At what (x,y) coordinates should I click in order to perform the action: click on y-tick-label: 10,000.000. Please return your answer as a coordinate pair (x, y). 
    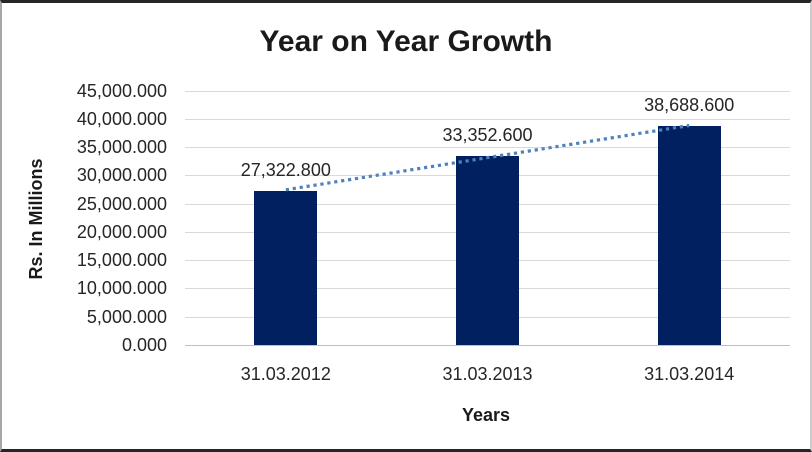
    Looking at the image, I should click on (121, 288).